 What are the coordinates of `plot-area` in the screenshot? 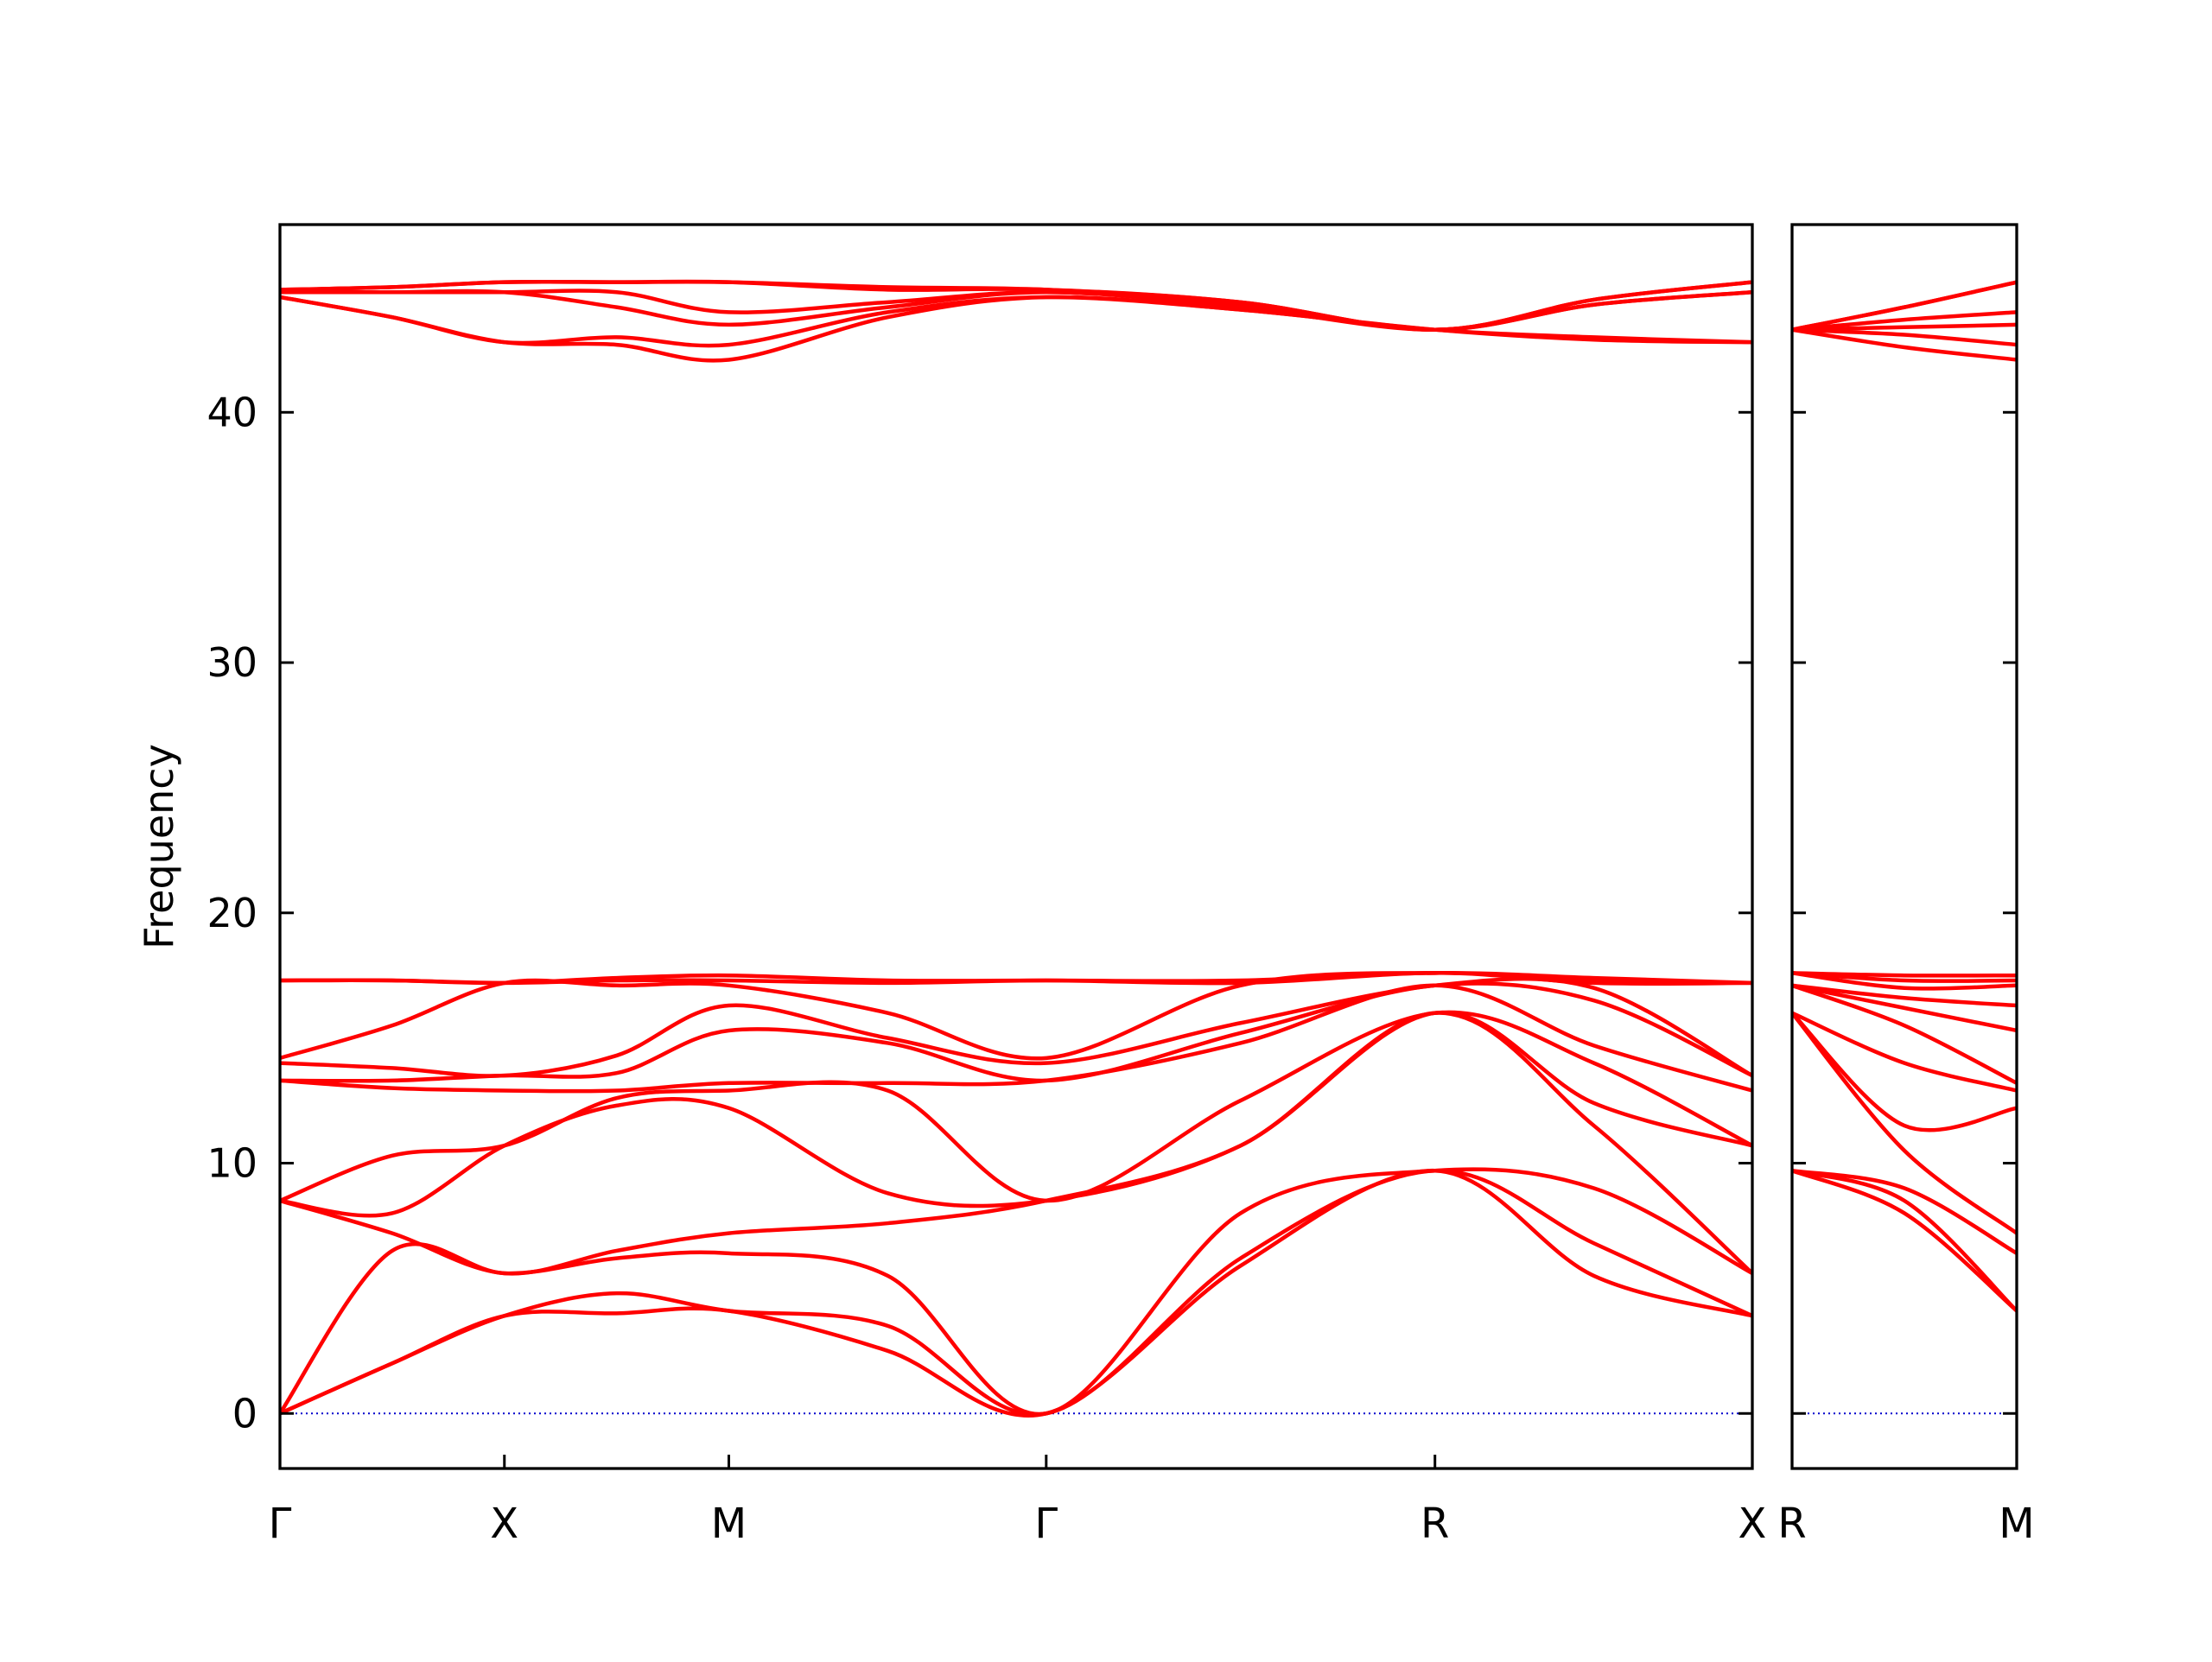 It's located at (1904, 847).